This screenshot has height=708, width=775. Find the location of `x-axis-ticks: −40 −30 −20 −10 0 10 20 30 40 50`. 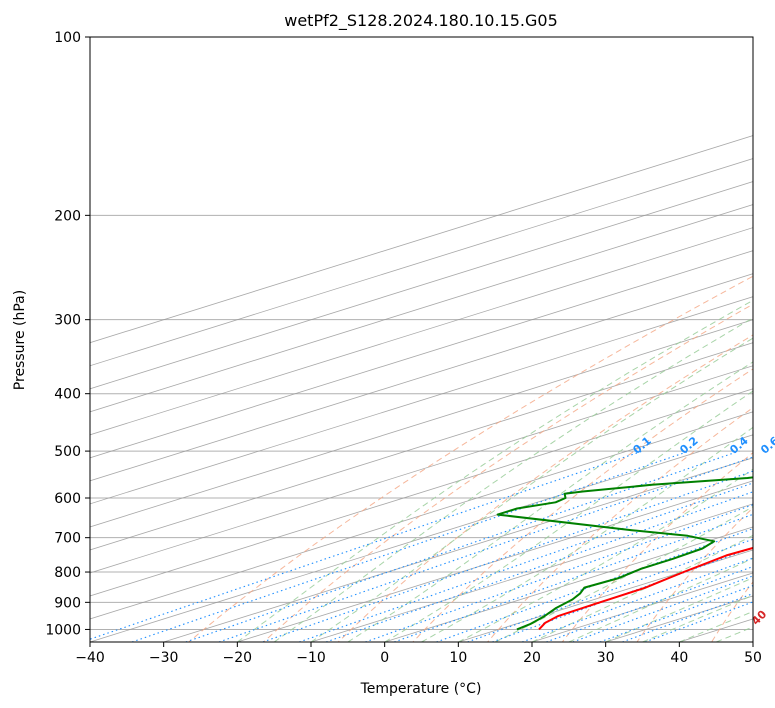

x-axis-ticks: −40 −30 −20 −10 0 10 20 30 40 50 is located at coordinates (418, 654).